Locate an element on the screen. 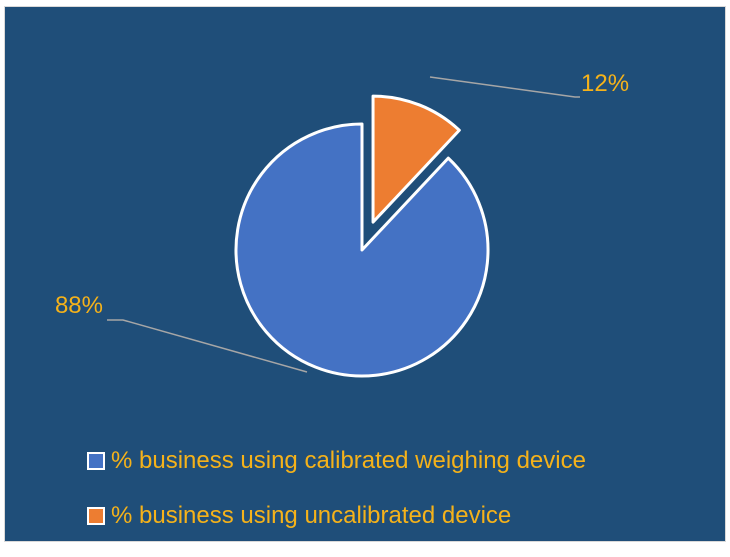 This screenshot has height=557, width=730. legend-swatch-calibrated is located at coordinates (96, 461).